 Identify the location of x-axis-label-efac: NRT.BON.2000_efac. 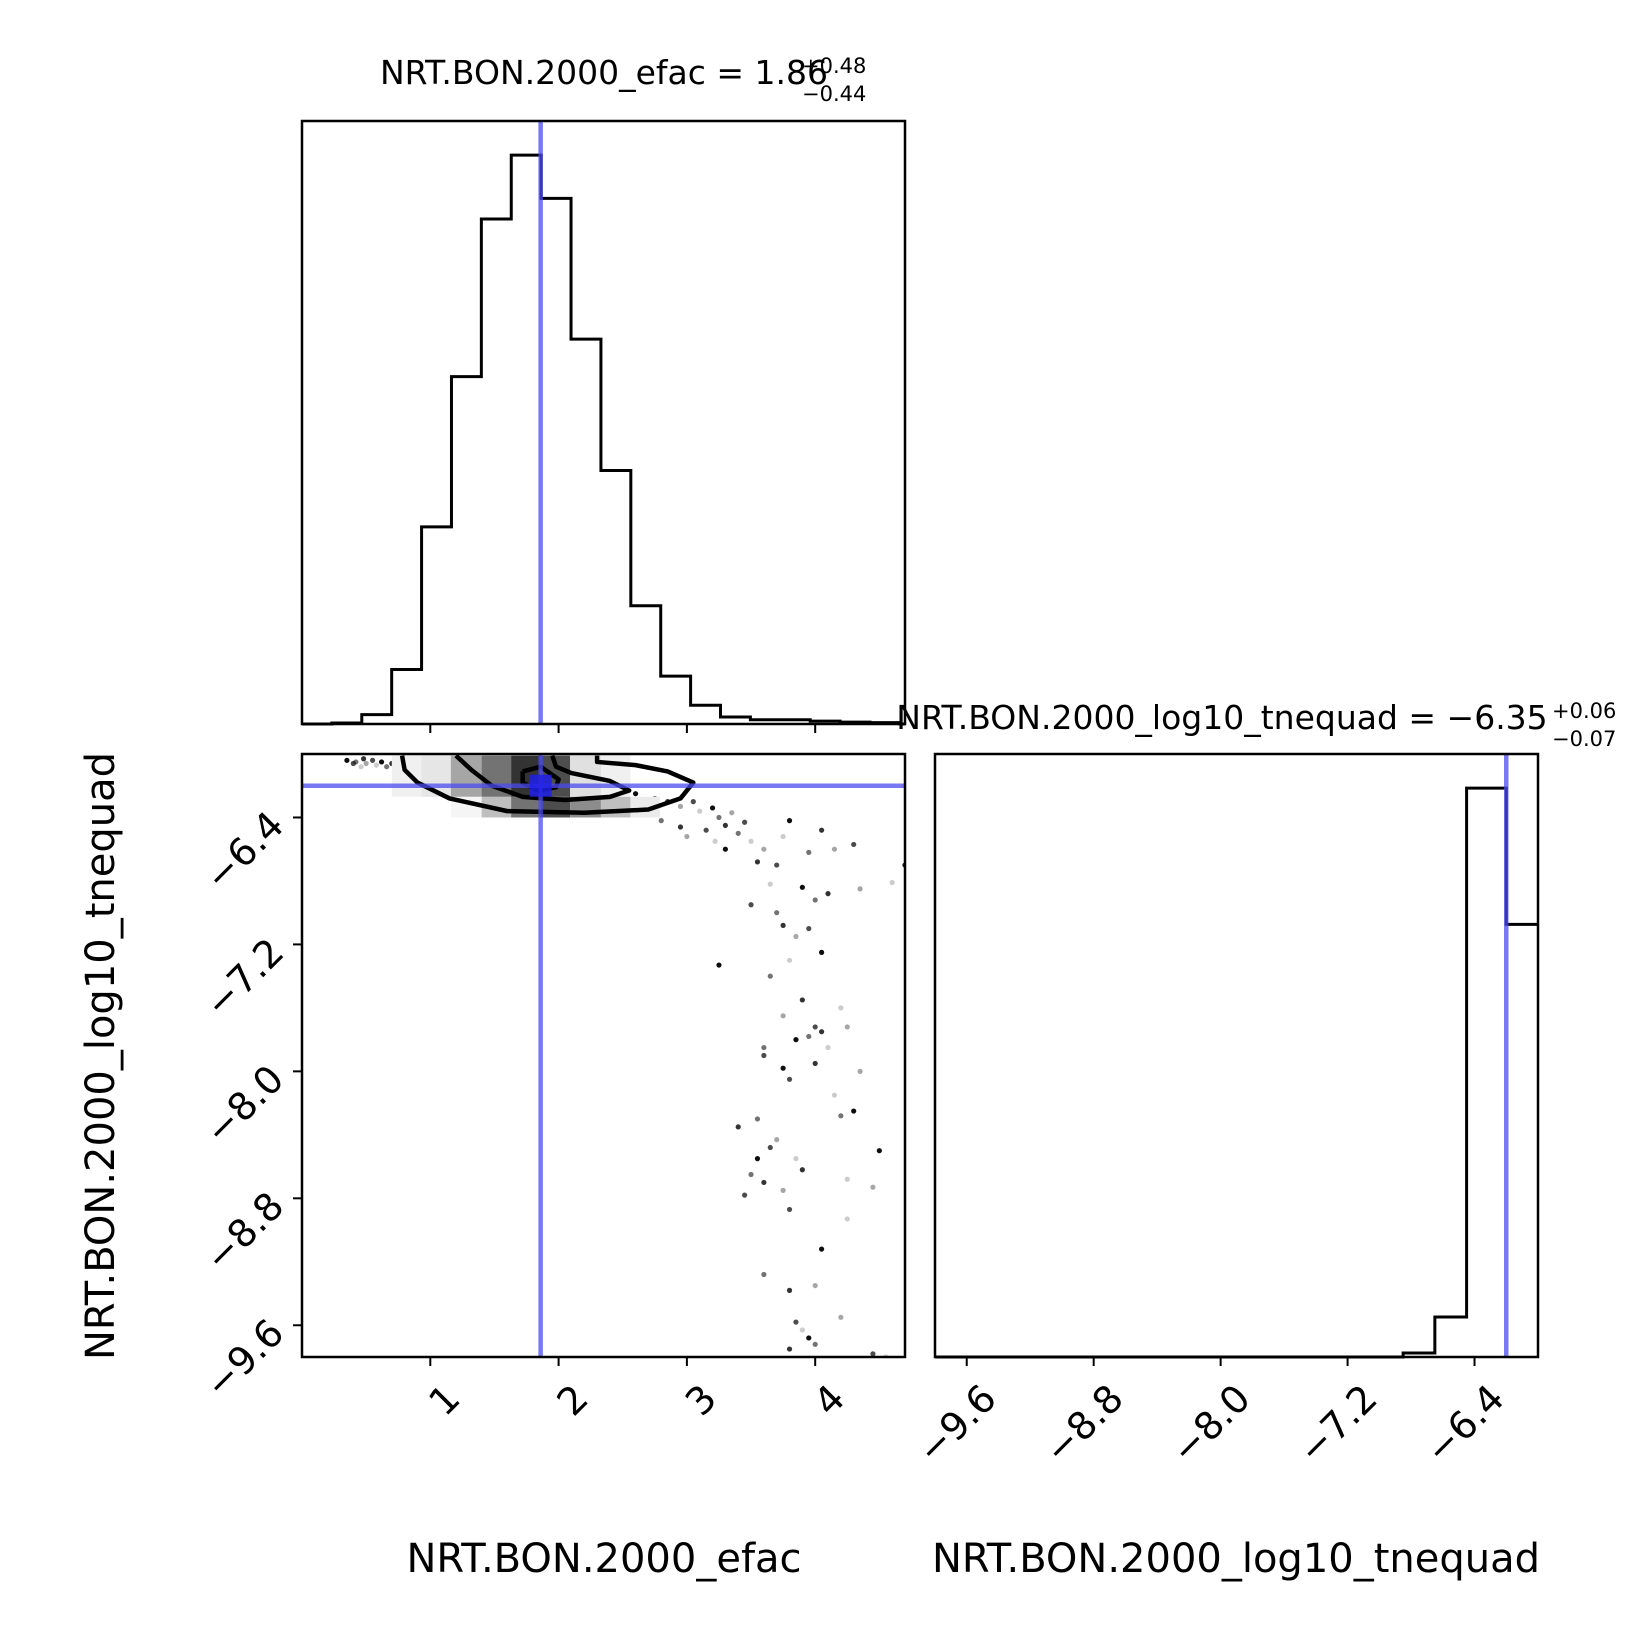
(603, 1559).